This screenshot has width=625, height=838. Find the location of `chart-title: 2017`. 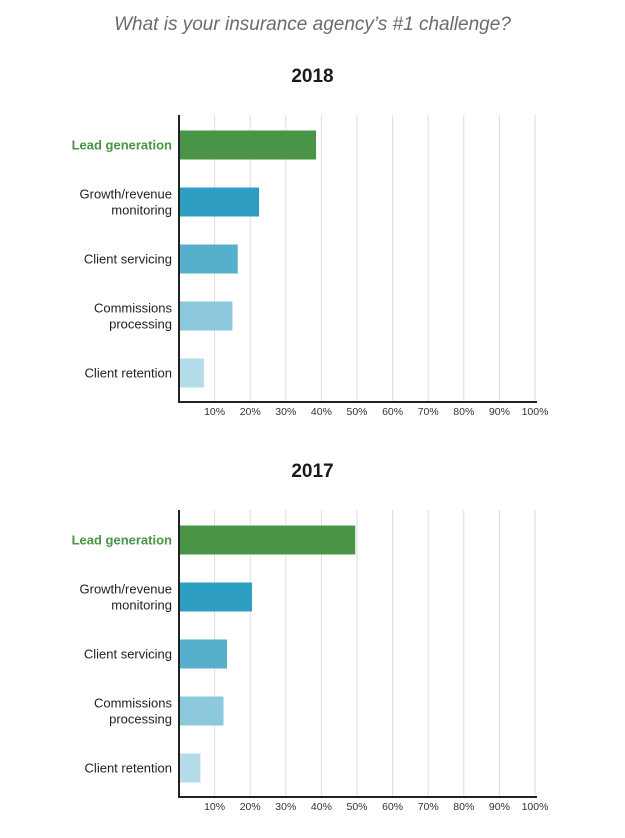

chart-title: 2017 is located at coordinates (312, 471).